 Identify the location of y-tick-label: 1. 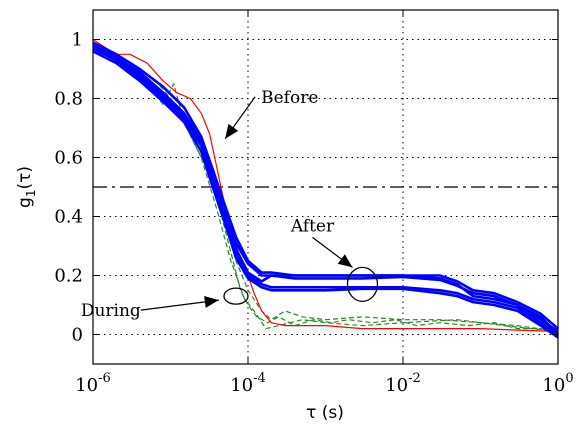
(77, 40).